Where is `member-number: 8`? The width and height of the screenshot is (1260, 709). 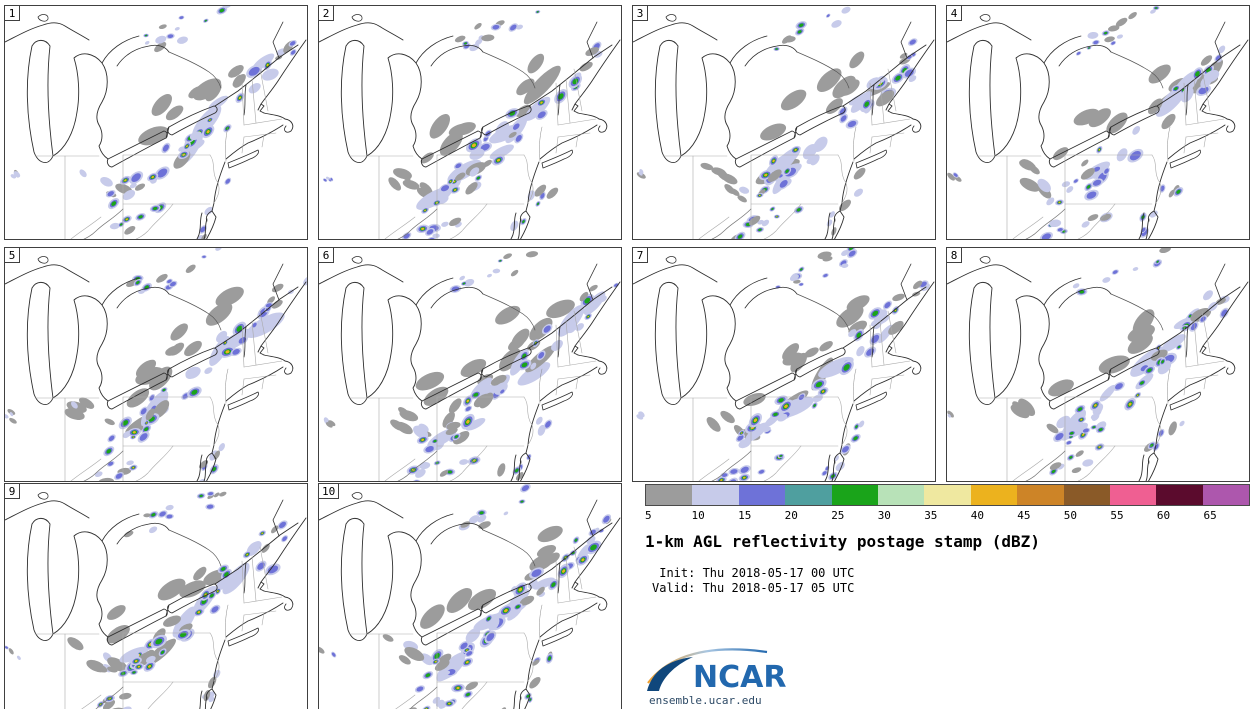 member-number: 8 is located at coordinates (954, 255).